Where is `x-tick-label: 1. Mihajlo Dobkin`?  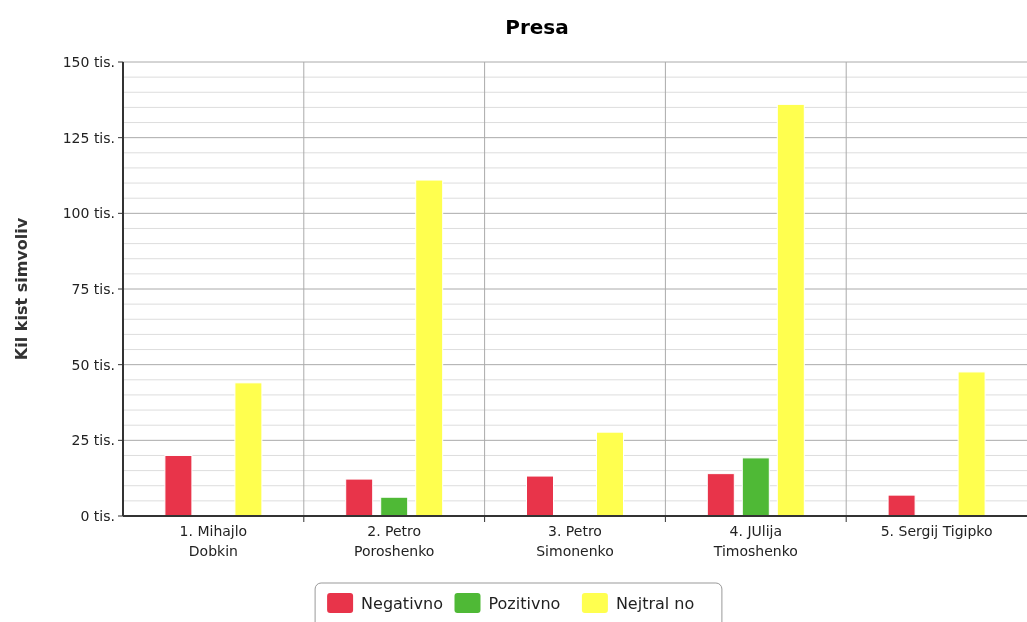 x-tick-label: 1. Mihajlo Dobkin is located at coordinates (213, 541).